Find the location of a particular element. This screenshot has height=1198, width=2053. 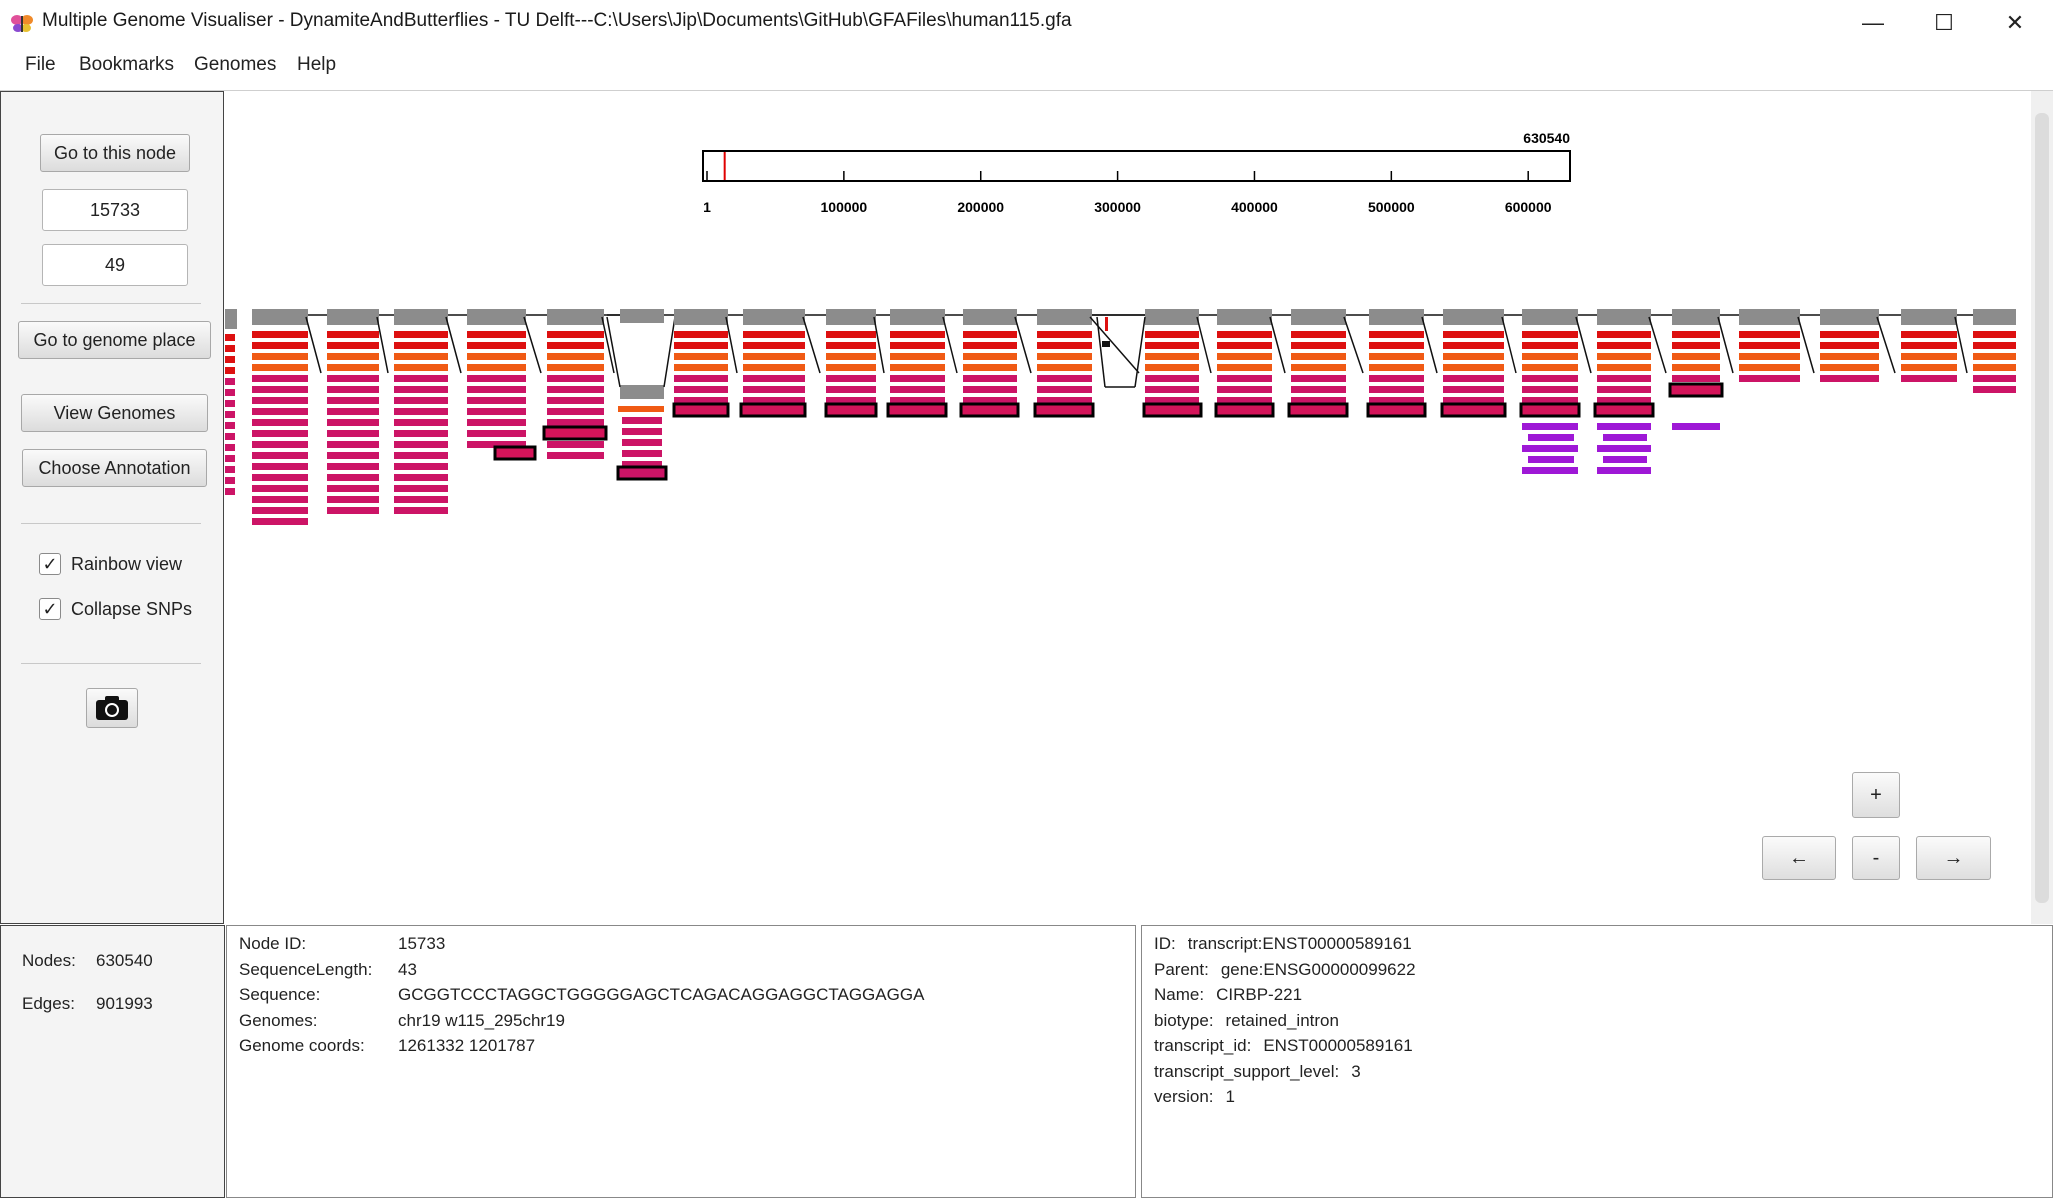

goto-node-button: Go to this node is located at coordinates (115, 153).